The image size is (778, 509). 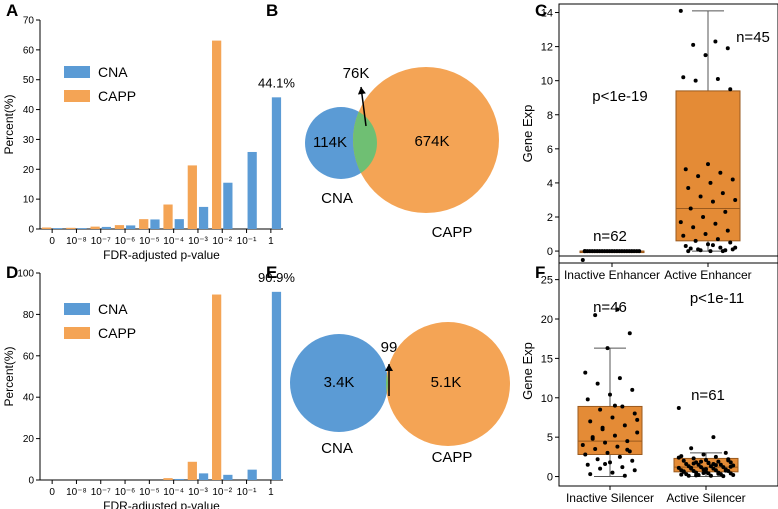 What do you see at coordinates (753, 37) in the screenshot?
I see `box-n-label: n=45` at bounding box center [753, 37].